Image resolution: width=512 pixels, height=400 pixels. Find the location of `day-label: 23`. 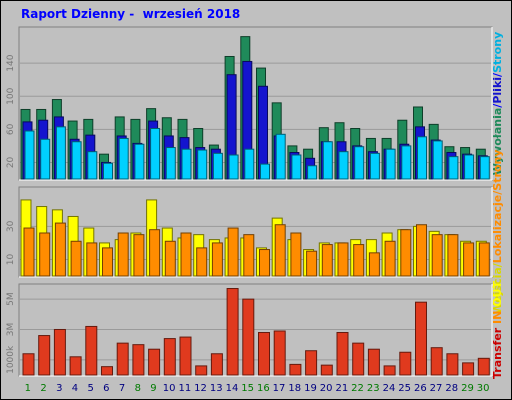

day-label: 23 is located at coordinates (373, 388).